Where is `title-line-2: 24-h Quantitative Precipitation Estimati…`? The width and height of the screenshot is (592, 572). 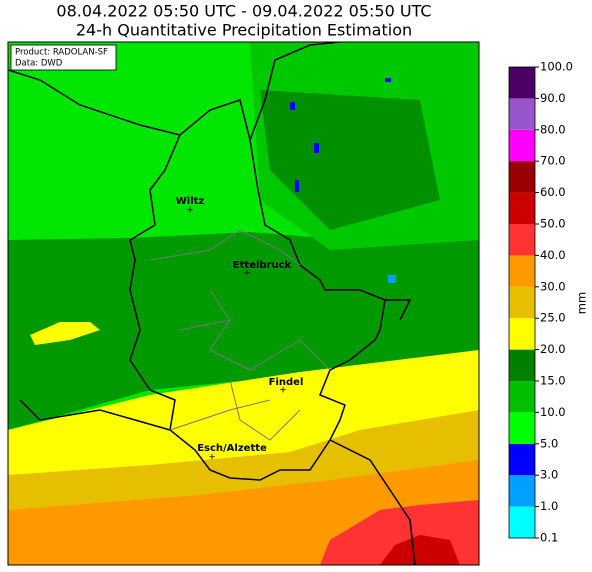 title-line-2: 24-h Quantitative Precipitation Estimati… is located at coordinates (244, 30).